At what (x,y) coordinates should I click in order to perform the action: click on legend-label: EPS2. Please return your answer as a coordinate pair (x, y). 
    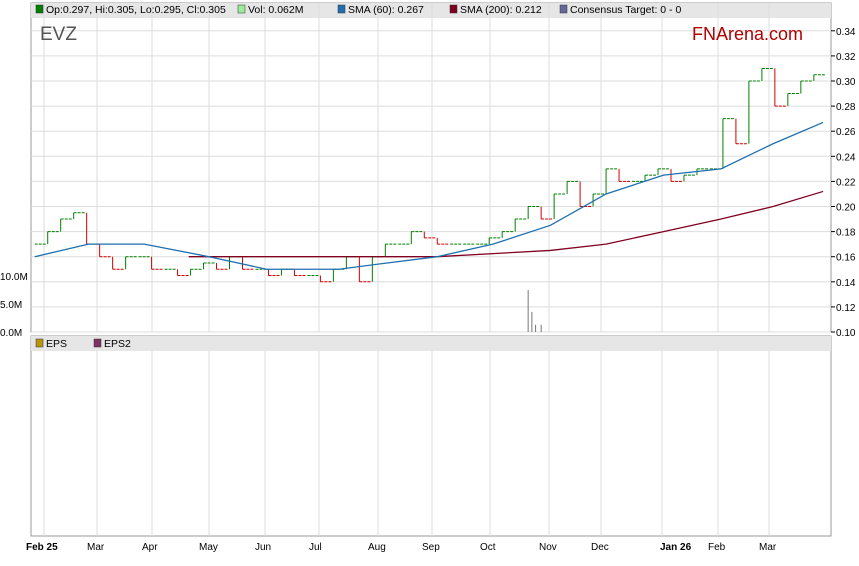
    Looking at the image, I should click on (117, 344).